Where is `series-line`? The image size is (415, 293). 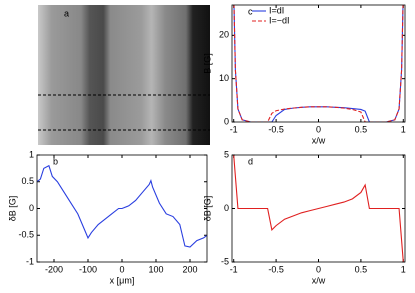 series-line is located at coordinates (122, 206).